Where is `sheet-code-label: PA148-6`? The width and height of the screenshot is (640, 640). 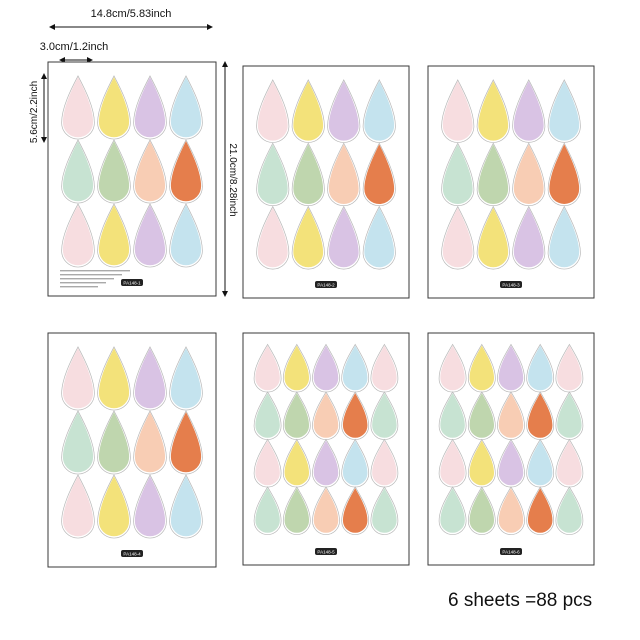
sheet-code-label: PA148-6 is located at coordinates (511, 551).